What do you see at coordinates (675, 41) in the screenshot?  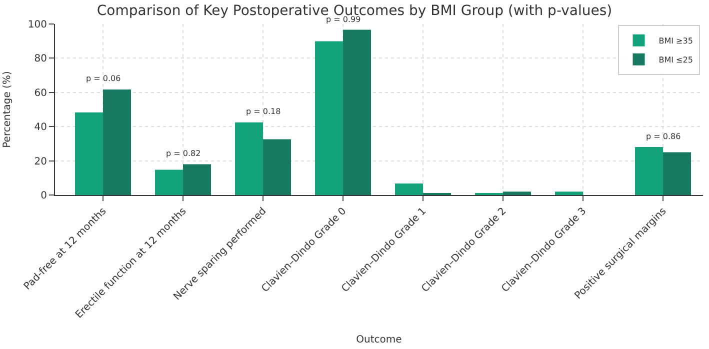 I see `legend-label: BMI ≥35` at bounding box center [675, 41].